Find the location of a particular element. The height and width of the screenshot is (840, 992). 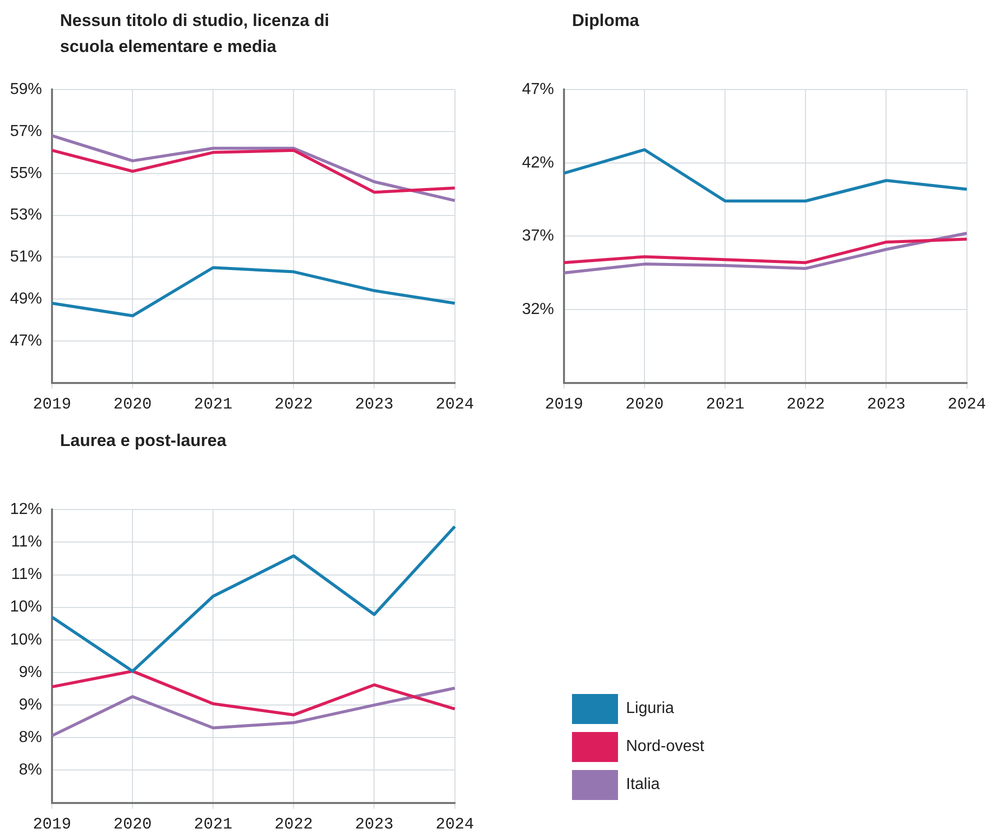

legend-label: Nord-ovest is located at coordinates (665, 747).